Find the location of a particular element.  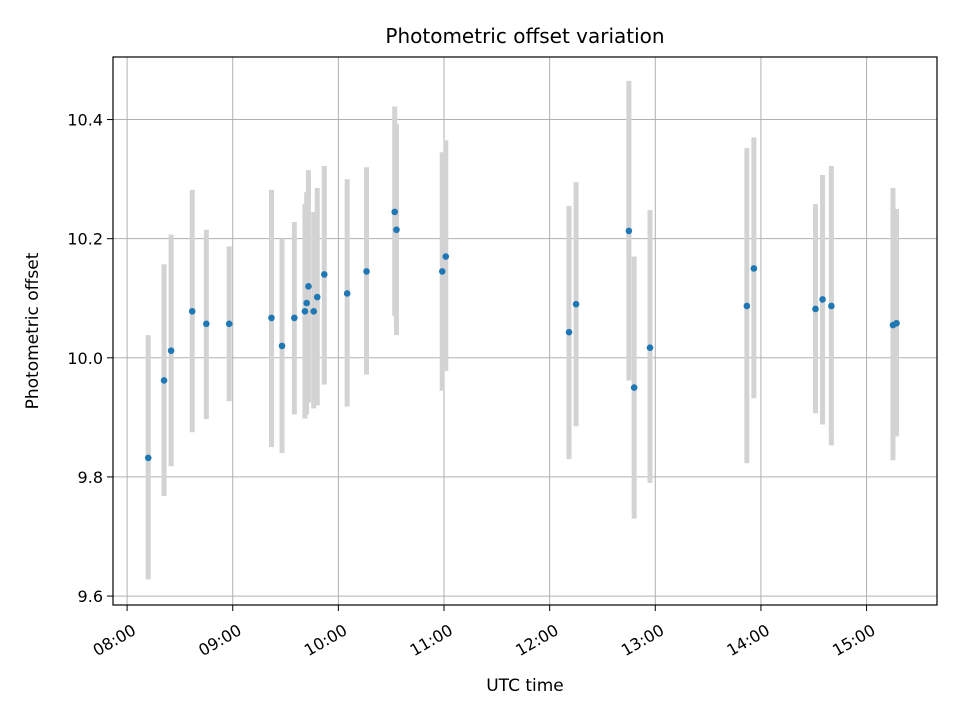

y-axis-label: Photometric offset is located at coordinates (33, 330).